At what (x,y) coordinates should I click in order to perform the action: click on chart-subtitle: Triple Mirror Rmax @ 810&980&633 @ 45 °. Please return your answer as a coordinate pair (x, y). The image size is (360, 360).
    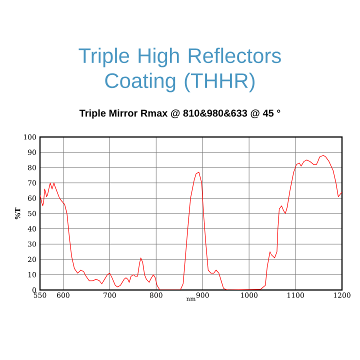
    Looking at the image, I should click on (179, 114).